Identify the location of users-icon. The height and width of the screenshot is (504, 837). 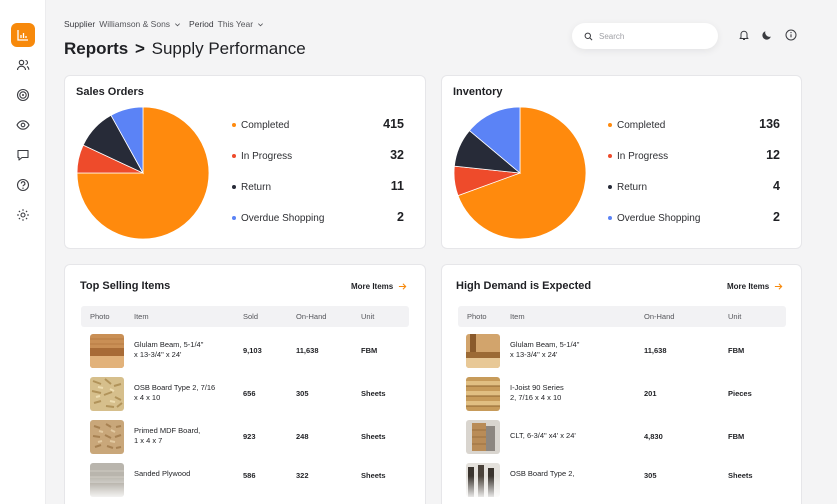
(23, 65).